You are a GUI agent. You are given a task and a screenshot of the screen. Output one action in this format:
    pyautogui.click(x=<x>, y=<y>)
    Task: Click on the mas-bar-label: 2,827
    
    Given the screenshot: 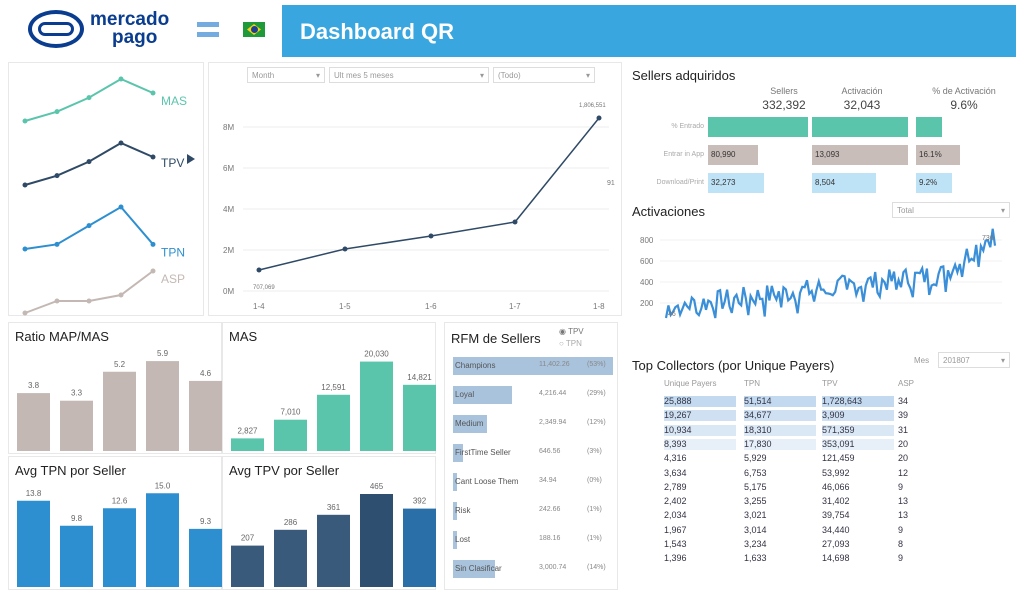 What is the action you would take?
    pyautogui.click(x=247, y=430)
    